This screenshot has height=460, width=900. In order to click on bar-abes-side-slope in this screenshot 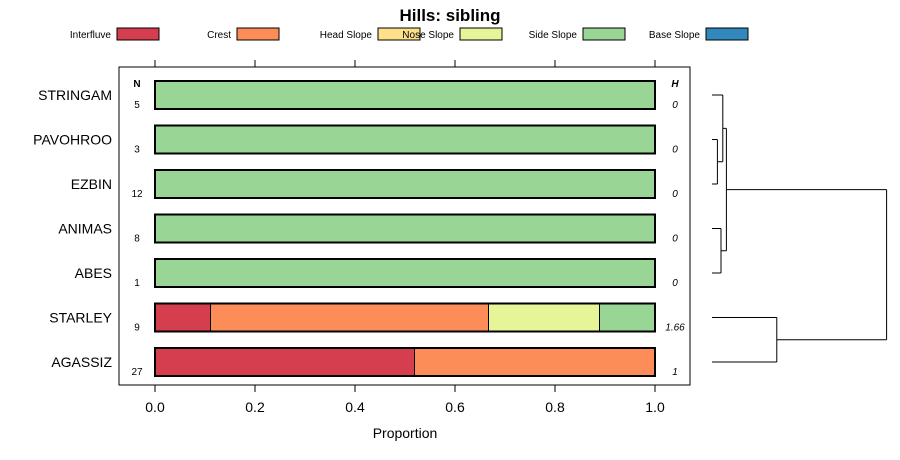, I will do `click(405, 273)`.